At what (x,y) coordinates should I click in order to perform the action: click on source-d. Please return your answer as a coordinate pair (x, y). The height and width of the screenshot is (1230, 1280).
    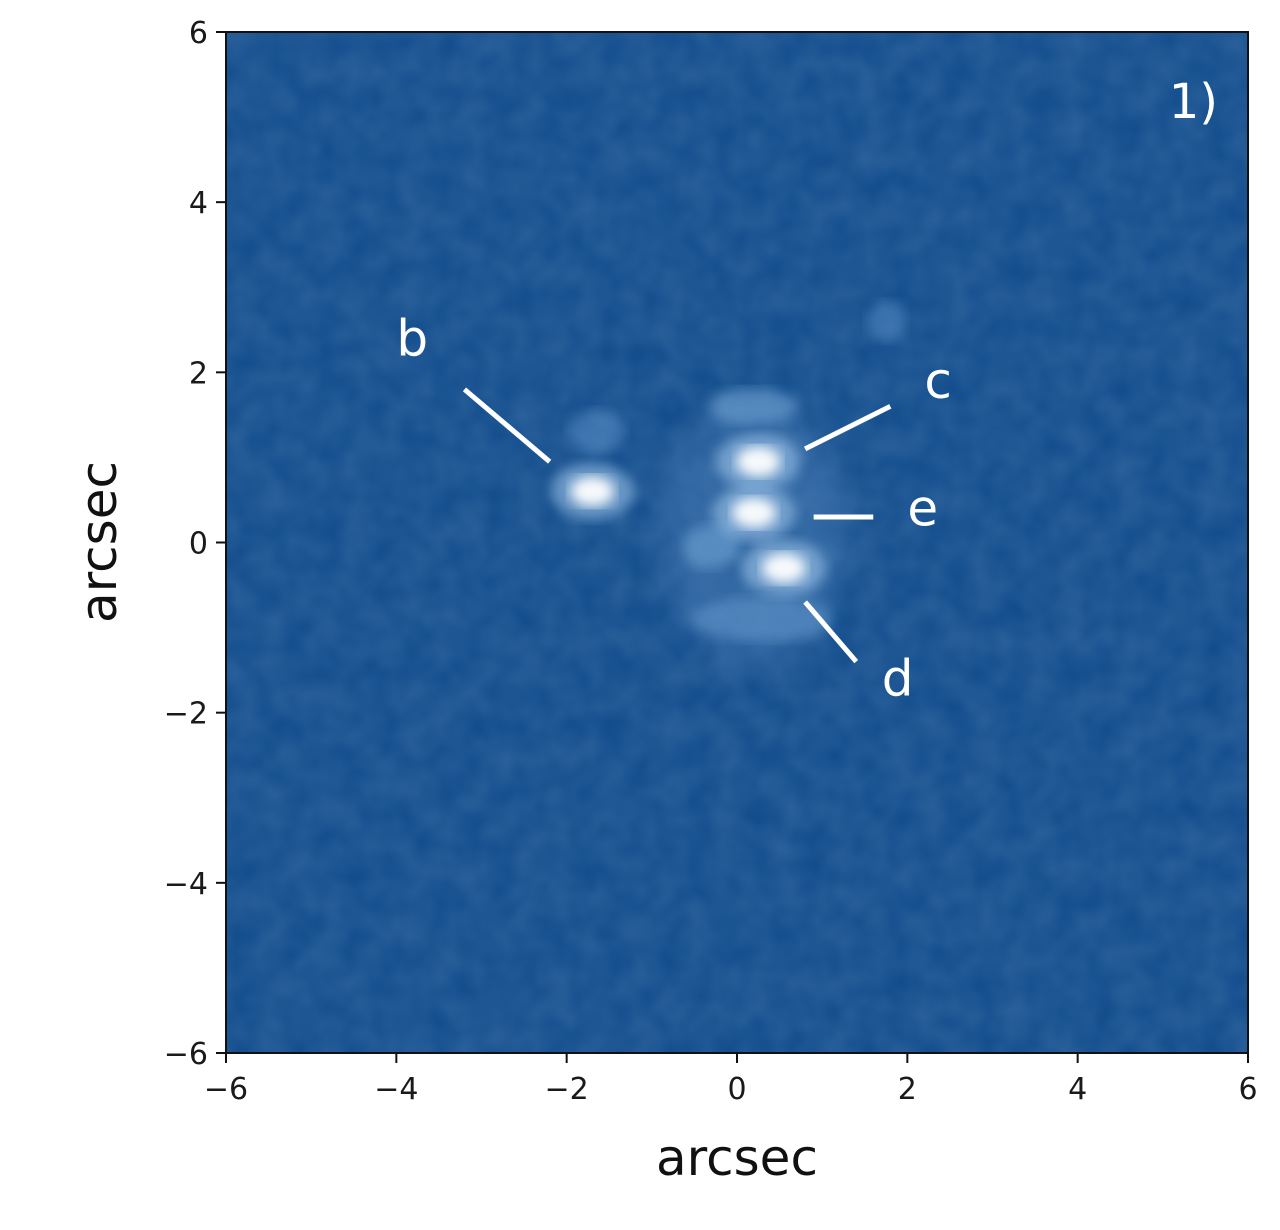
    Looking at the image, I should click on (783, 568).